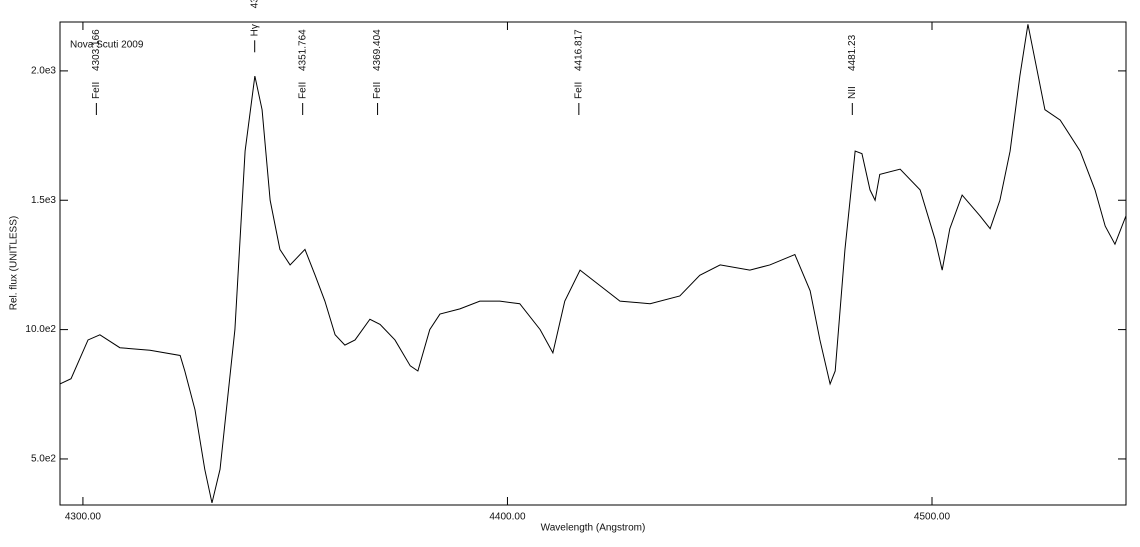  What do you see at coordinates (593, 528) in the screenshot?
I see `x-axis-label: Wavelength (Angstrom)` at bounding box center [593, 528].